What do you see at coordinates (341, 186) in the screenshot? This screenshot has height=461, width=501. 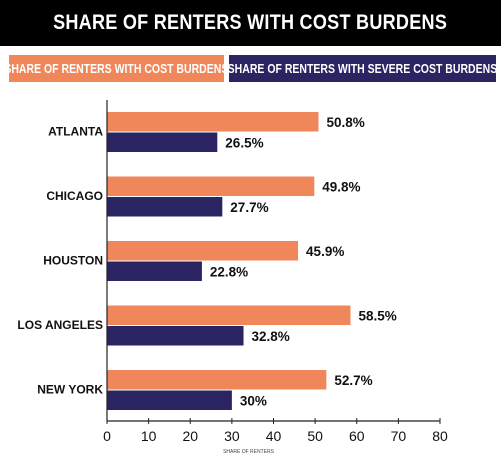 I see `value-label-chicago-cost-burdens: 49.8%` at bounding box center [341, 186].